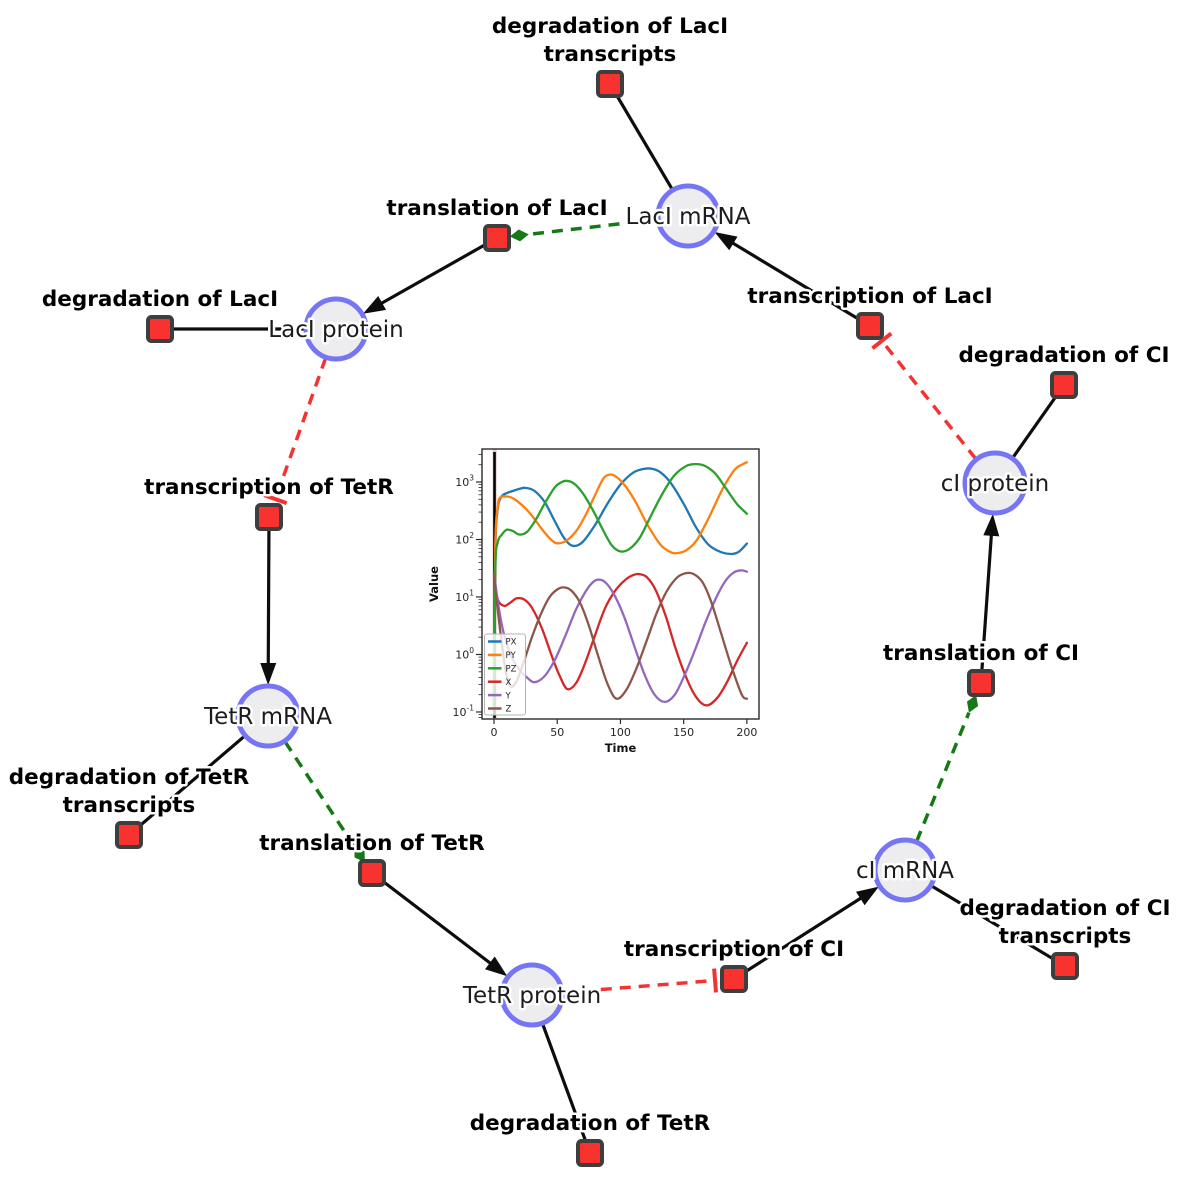 The image size is (1189, 1200). I want to click on species-node-tetr-protein, so click(532, 995).